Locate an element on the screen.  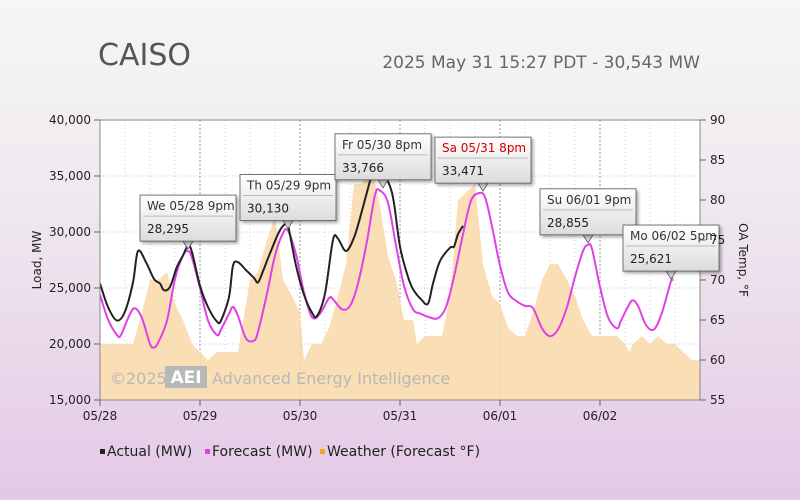
y2-tick-label: 70 is located at coordinates (717, 280).